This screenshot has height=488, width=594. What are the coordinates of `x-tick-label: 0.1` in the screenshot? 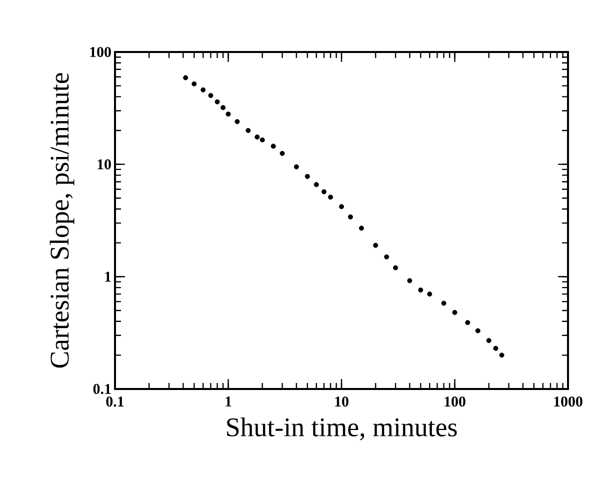 It's located at (115, 401).